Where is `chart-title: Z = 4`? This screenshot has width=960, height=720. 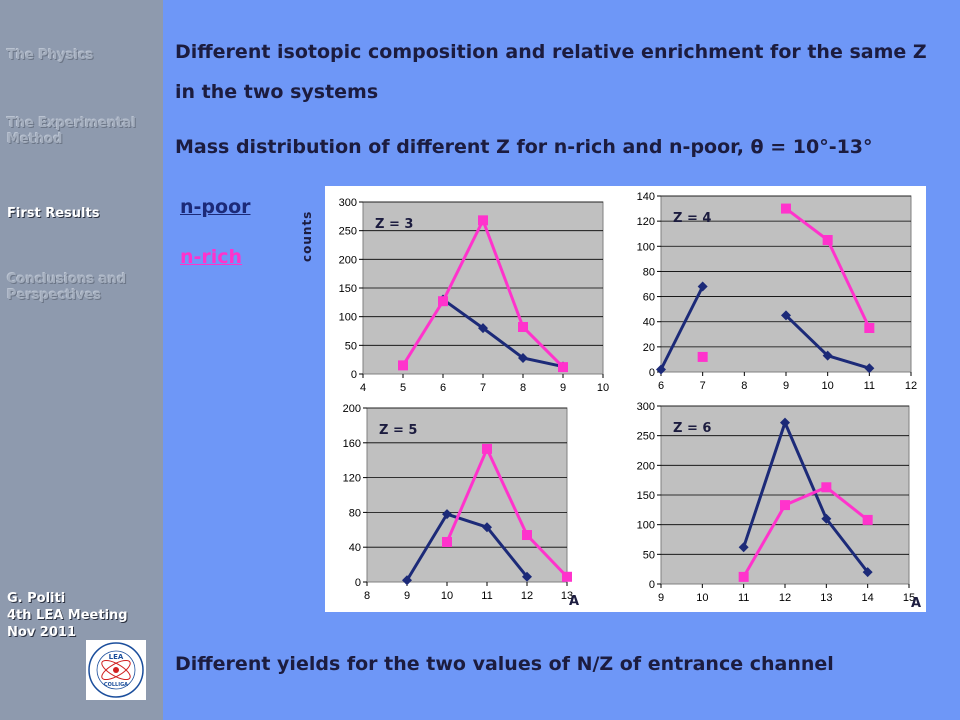 chart-title: Z = 4 is located at coordinates (692, 218).